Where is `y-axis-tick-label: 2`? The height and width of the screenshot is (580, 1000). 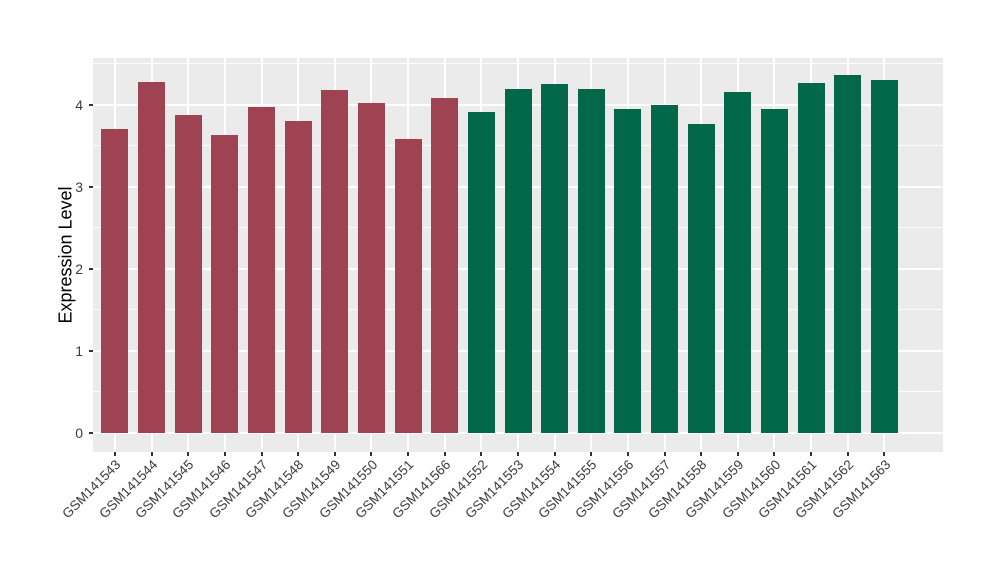
y-axis-tick-label: 2 is located at coordinates (79, 269).